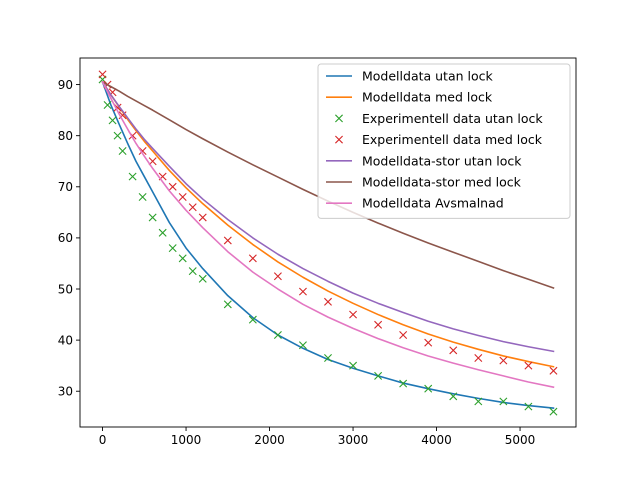  I want to click on legend-label: Modelldata med lock, so click(427, 97).